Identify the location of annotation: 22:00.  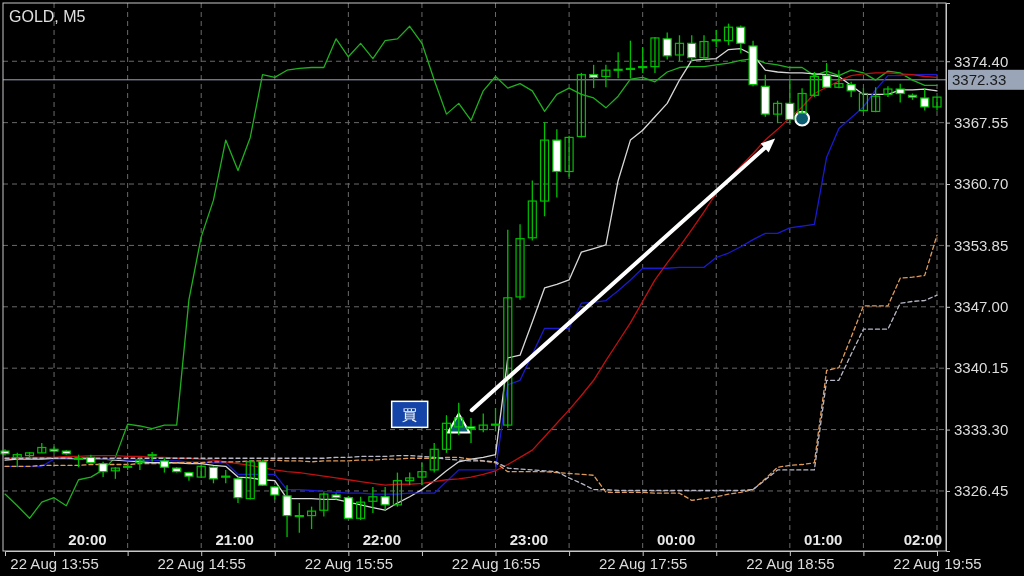
(382, 539).